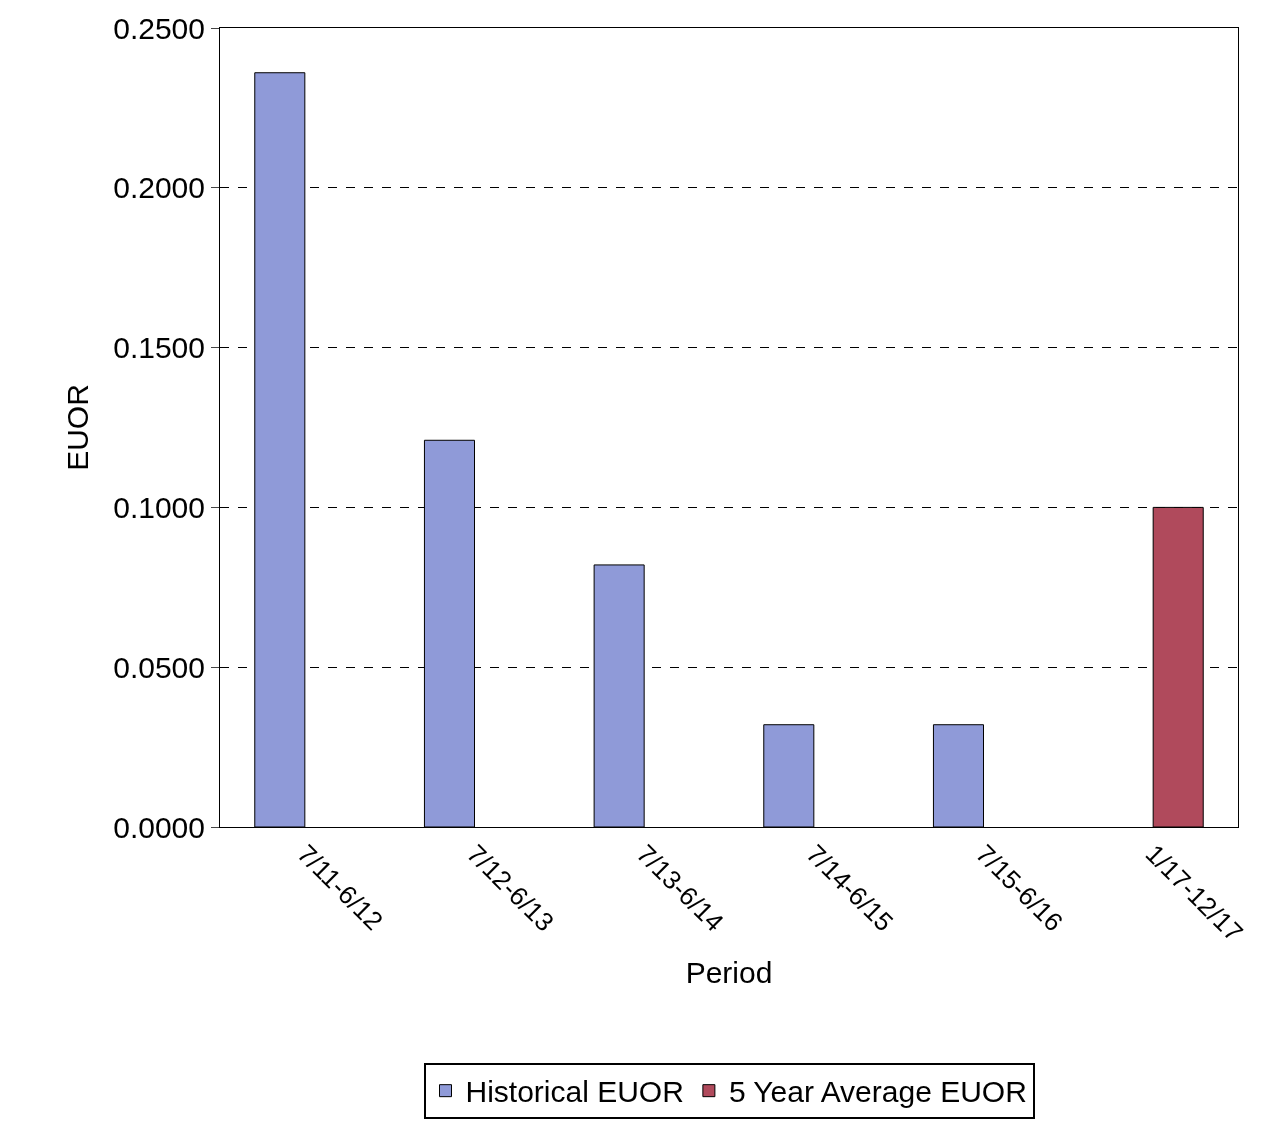 The width and height of the screenshot is (1278, 1131). I want to click on y-tick-label: 0.0000, so click(159, 827).